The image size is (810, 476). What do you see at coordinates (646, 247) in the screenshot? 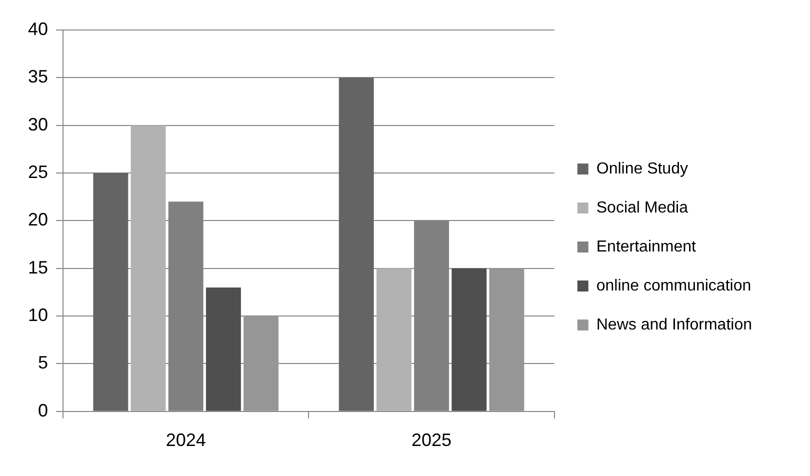
I see `legend-label: Entertainment` at bounding box center [646, 247].